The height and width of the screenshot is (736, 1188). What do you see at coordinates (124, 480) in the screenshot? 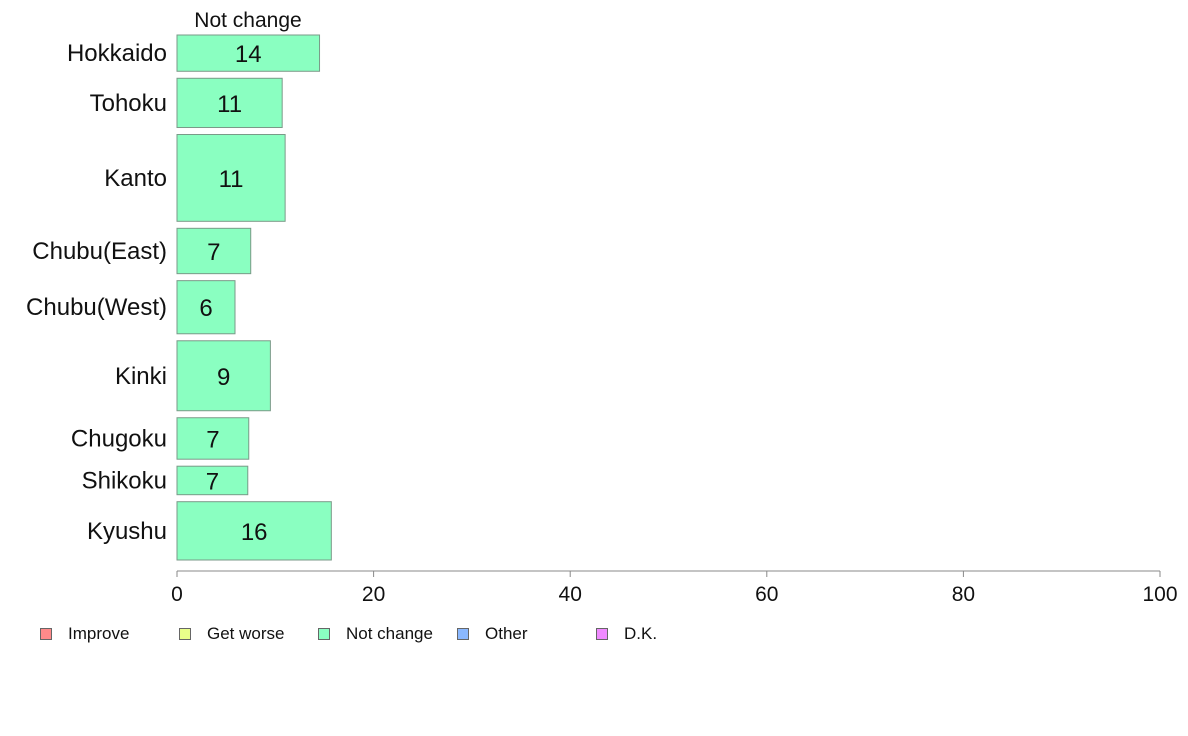
I see `category-label: Shikoku` at bounding box center [124, 480].